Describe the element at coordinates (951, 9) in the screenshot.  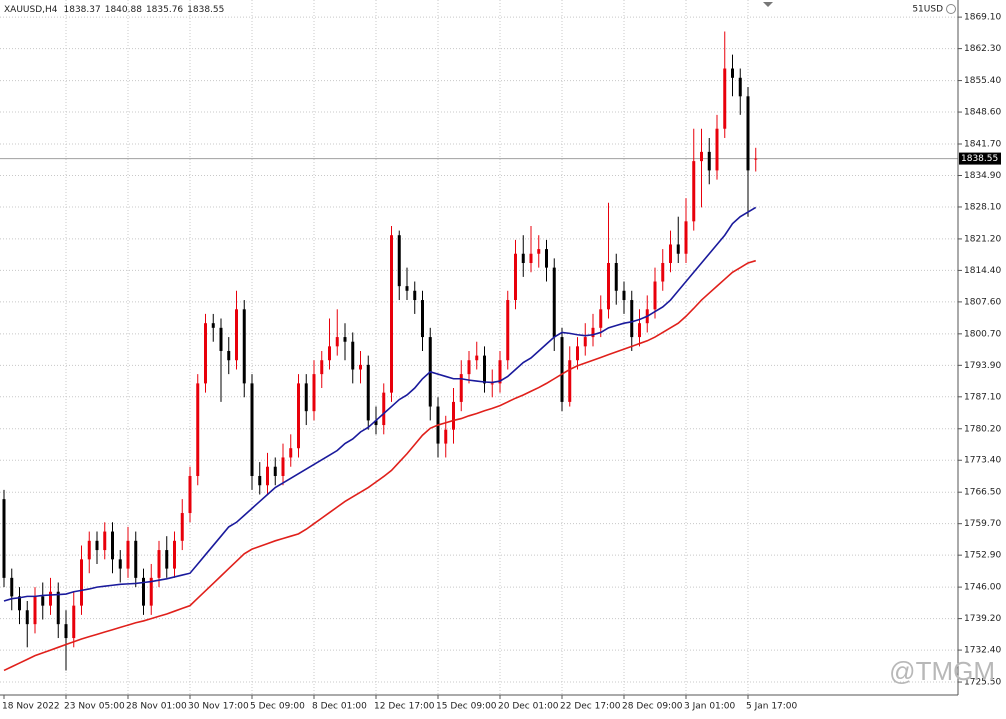
I see `close-icon` at that location.